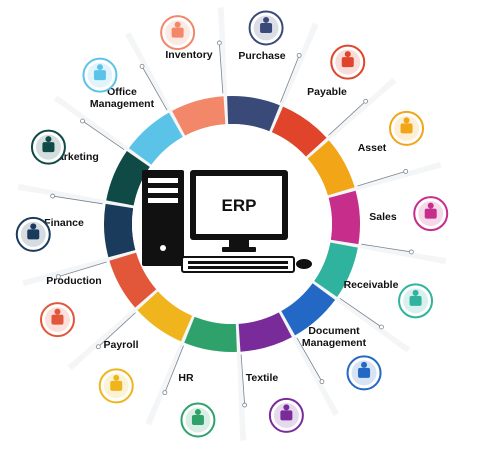 This screenshot has width=500, height=460. What do you see at coordinates (188, 55) in the screenshot?
I see `module-label: Inventory` at bounding box center [188, 55].